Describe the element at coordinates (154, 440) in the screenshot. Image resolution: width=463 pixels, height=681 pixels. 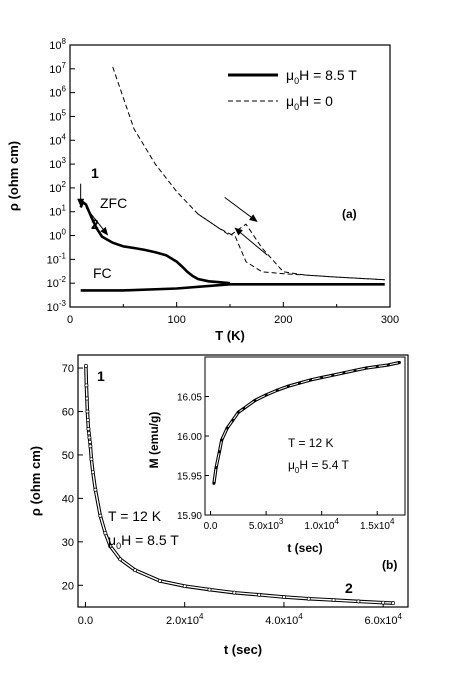
I see `inset-y-label: M (emu/g)` at that location.